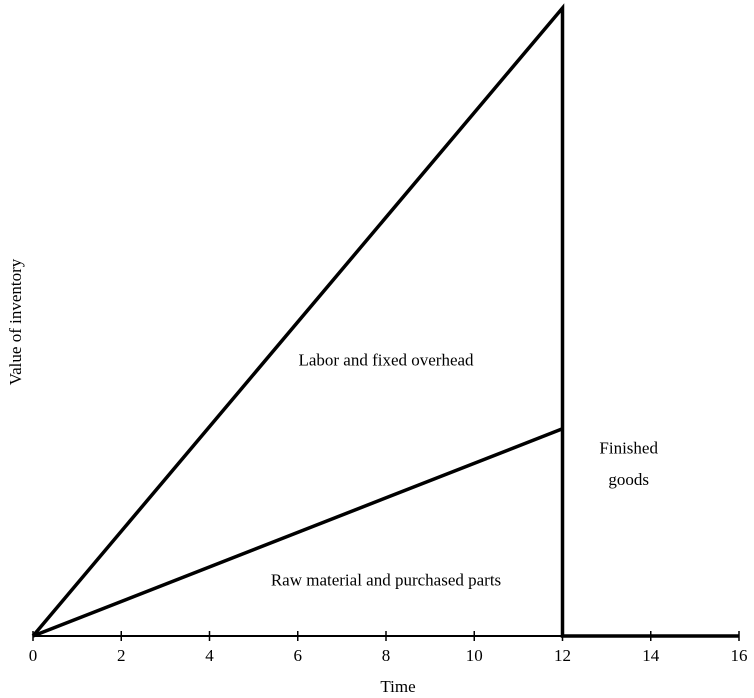  I want to click on region-label: Raw material and purchased parts, so click(386, 579).